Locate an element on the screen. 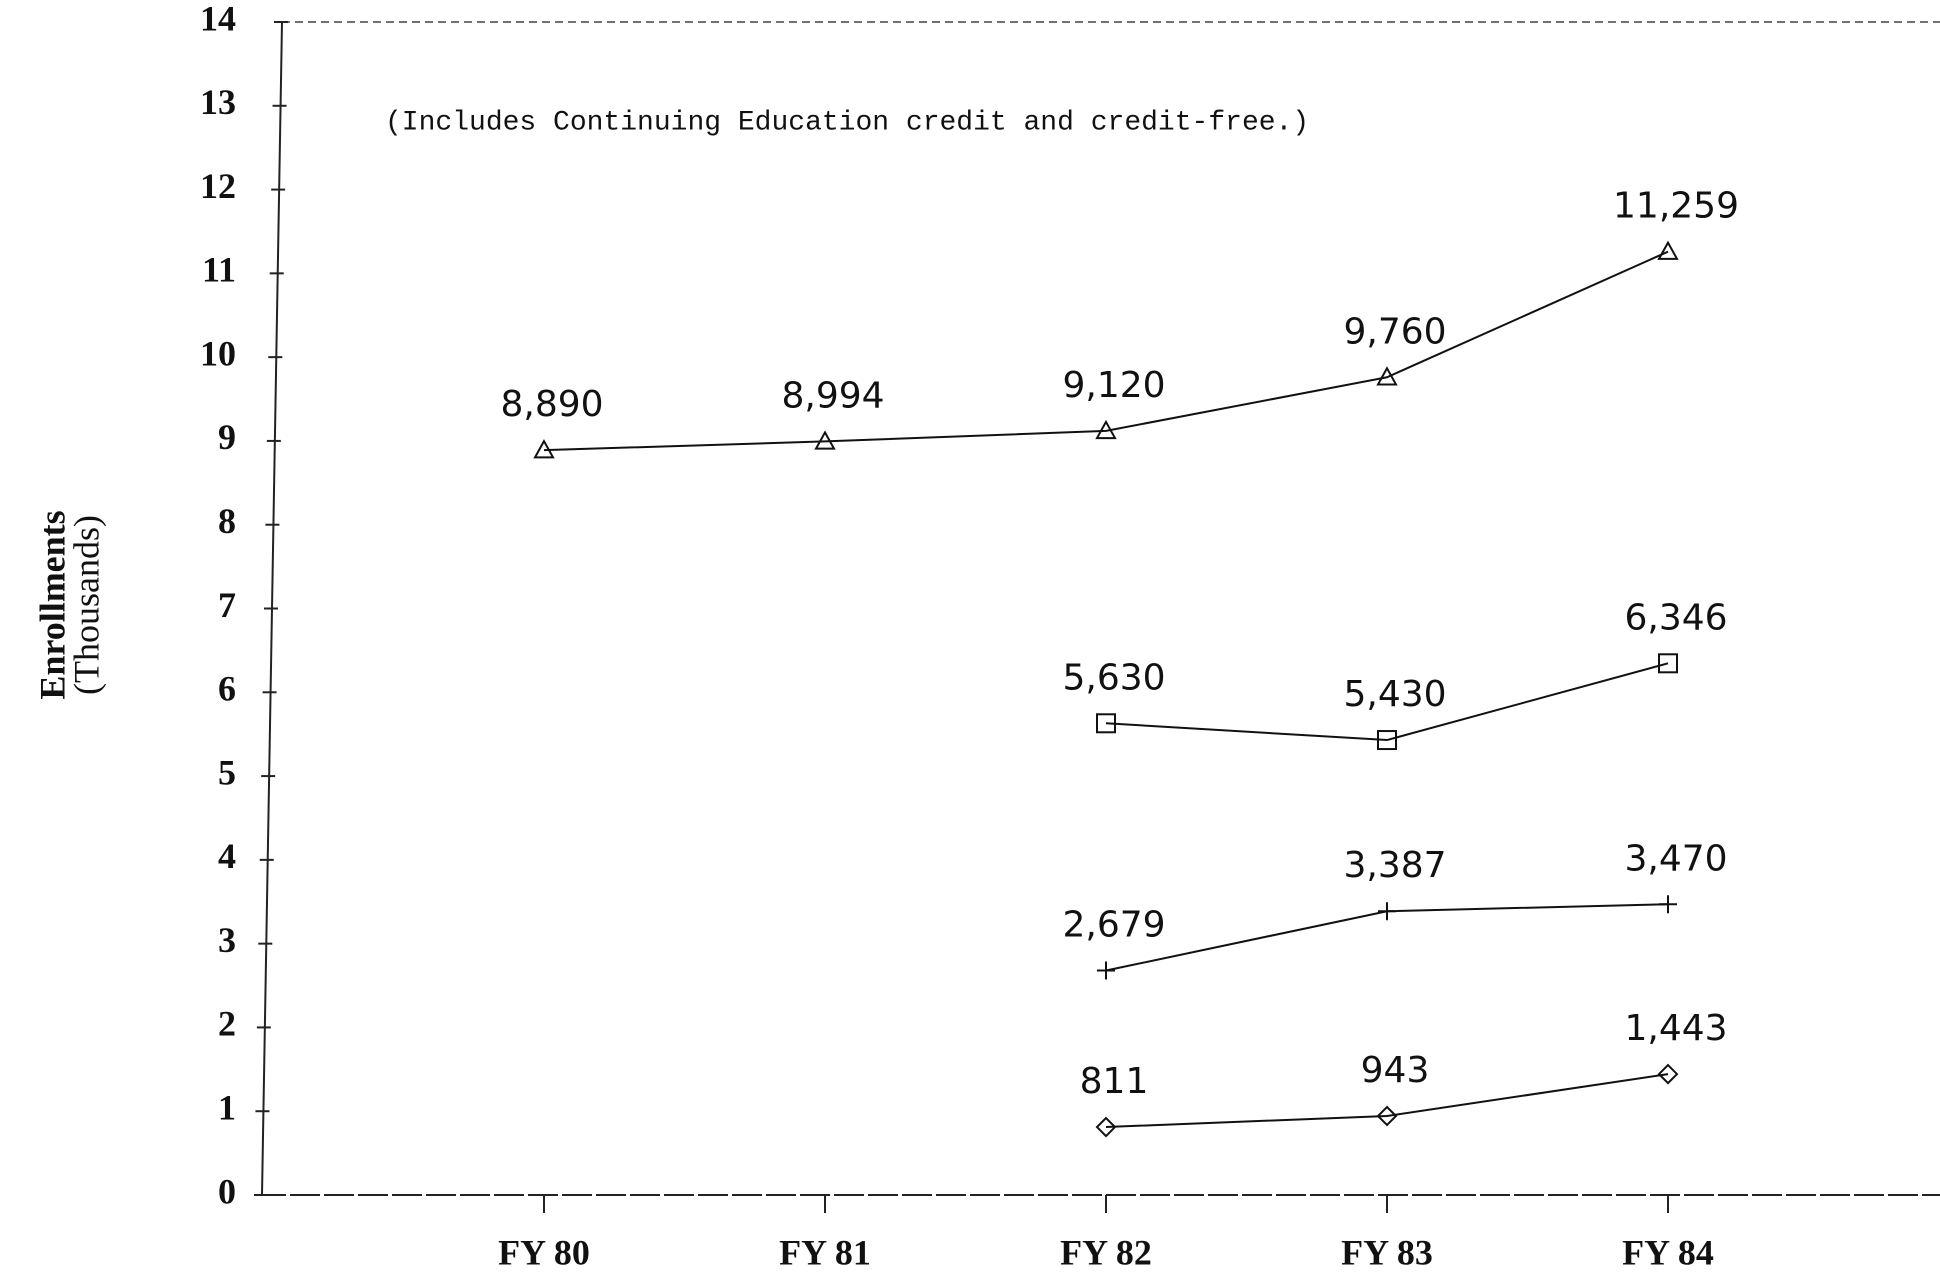 The image size is (1940, 1278). data-label: 3,387 is located at coordinates (1394, 865).